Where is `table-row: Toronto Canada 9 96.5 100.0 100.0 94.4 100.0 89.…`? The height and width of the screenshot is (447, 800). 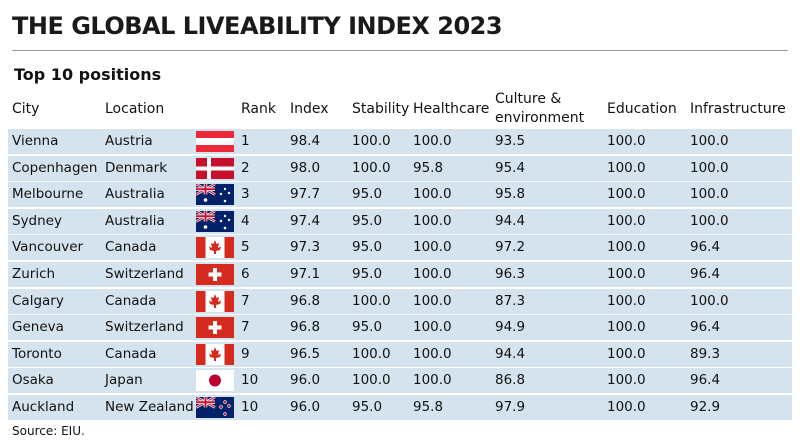
table-row: Toronto Canada 9 96.5 100.0 100.0 94.4 100.0 89.… is located at coordinates (400, 354).